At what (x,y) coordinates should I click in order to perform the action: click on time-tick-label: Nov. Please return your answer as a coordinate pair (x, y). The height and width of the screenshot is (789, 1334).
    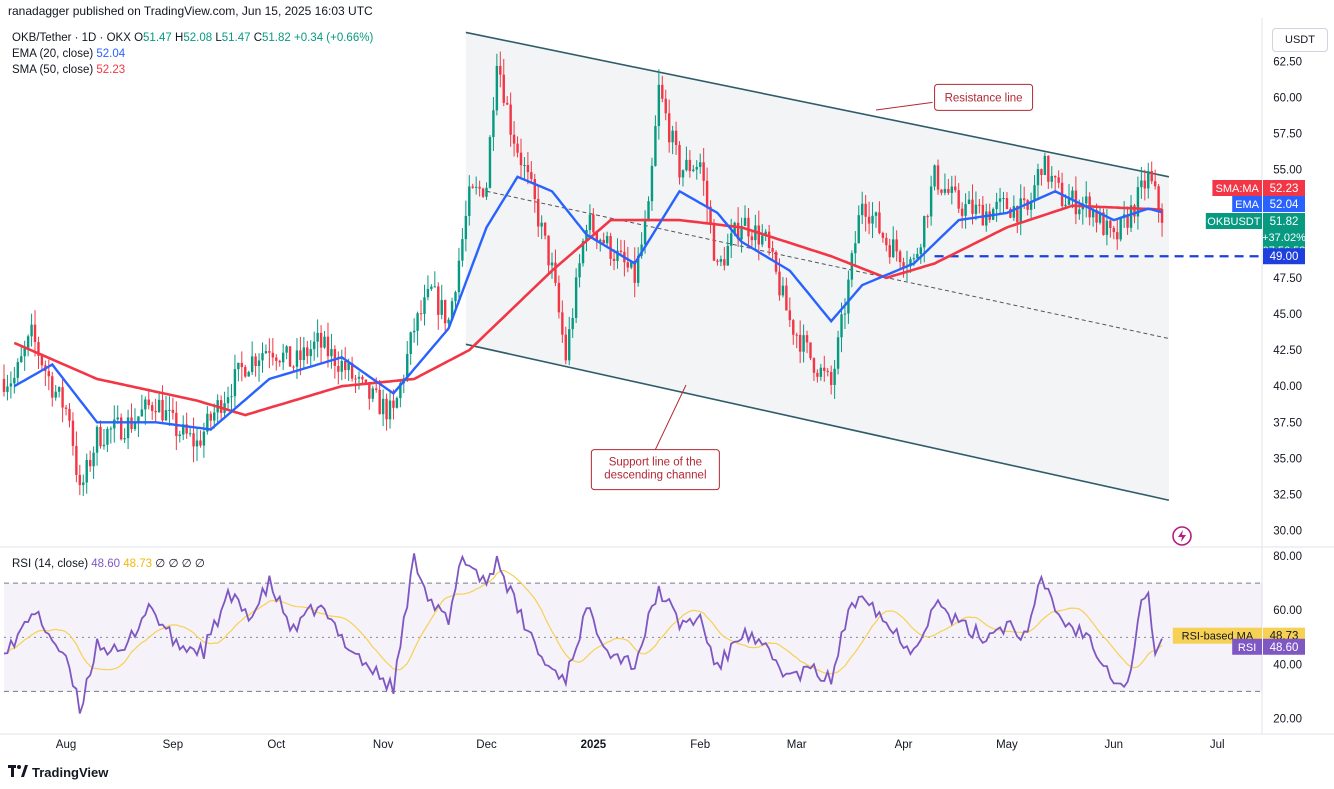
    Looking at the image, I should click on (383, 745).